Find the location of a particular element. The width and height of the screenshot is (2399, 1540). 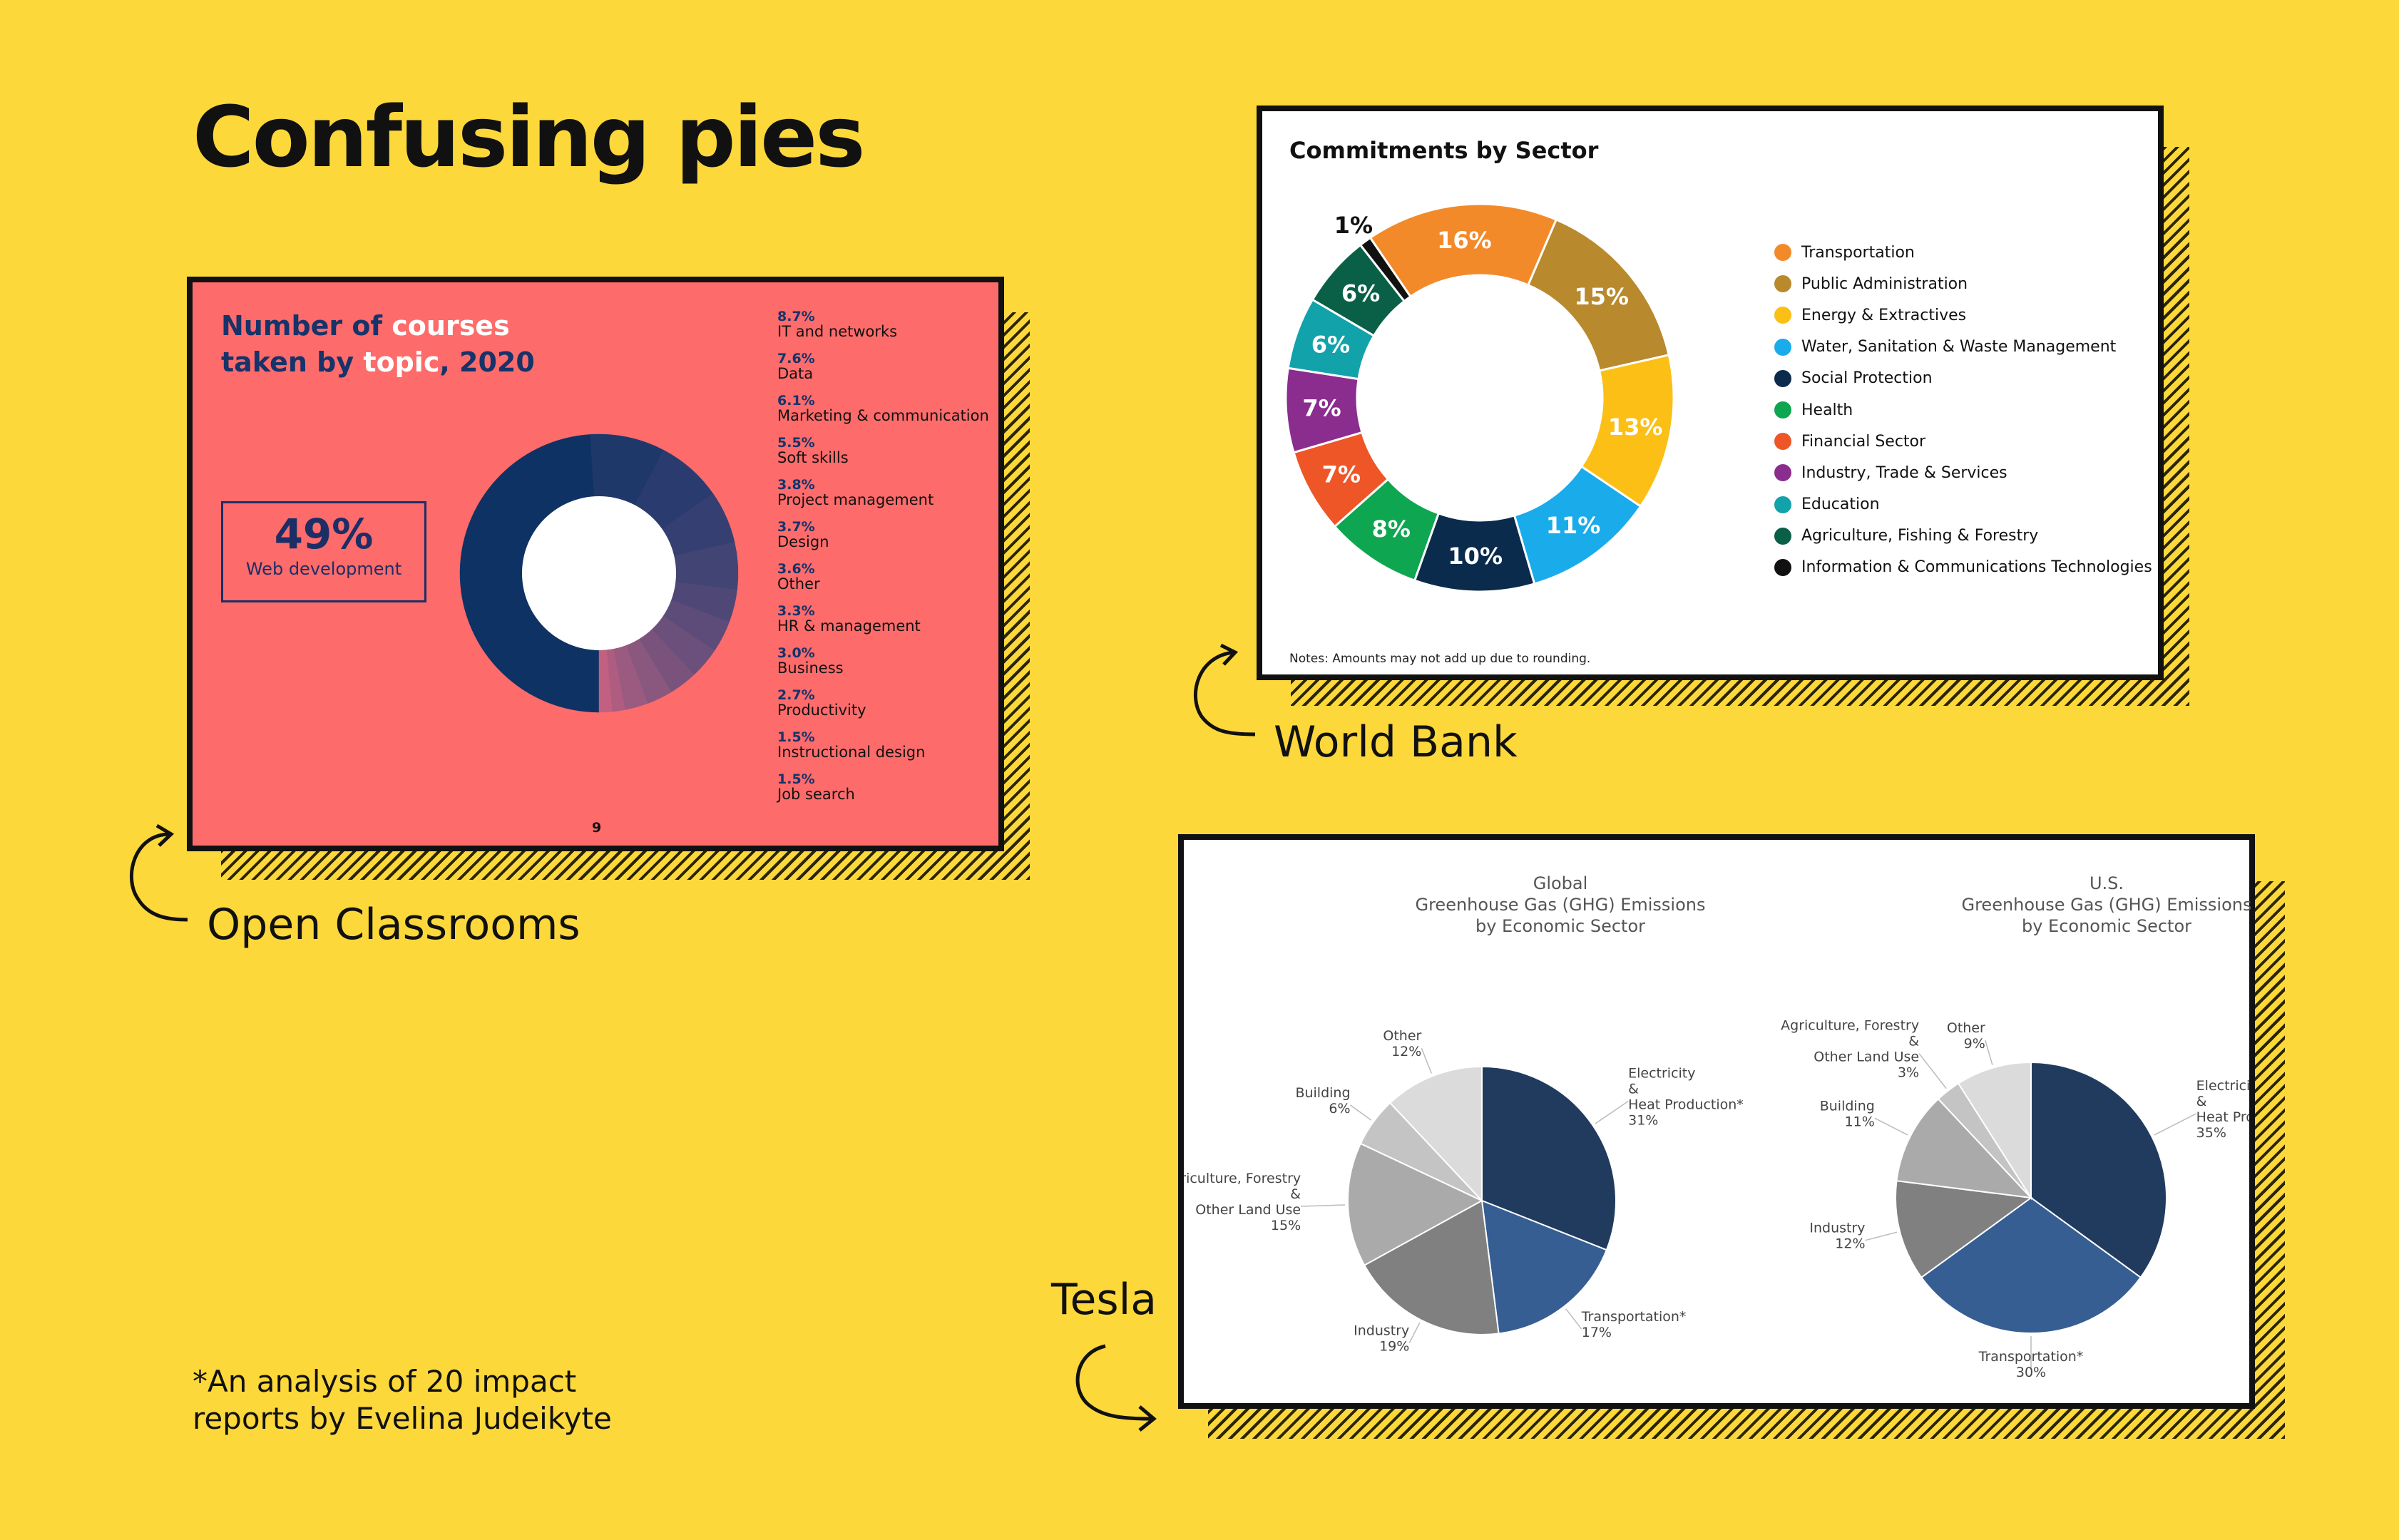

page-title: Confusing pies is located at coordinates (529, 137).